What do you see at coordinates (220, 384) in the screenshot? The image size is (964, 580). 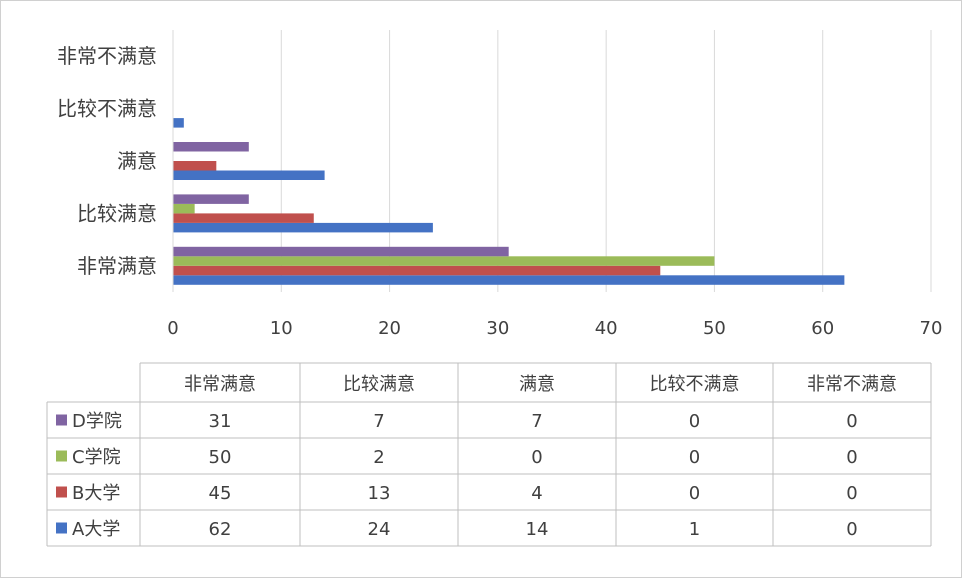 I see `table-header-cell: 非常满意` at bounding box center [220, 384].